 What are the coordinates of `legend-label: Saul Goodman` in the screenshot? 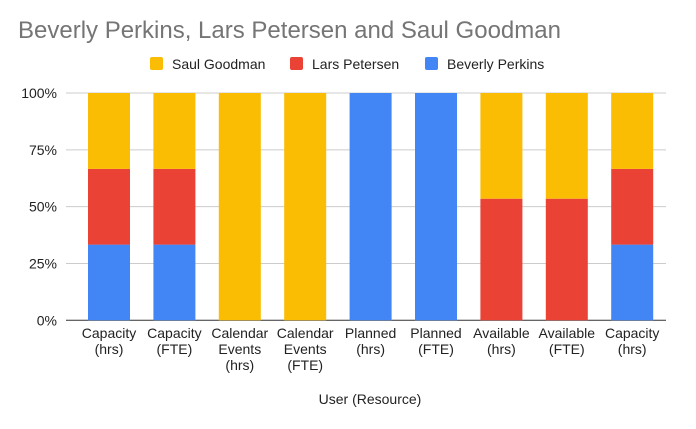 It's located at (218, 64).